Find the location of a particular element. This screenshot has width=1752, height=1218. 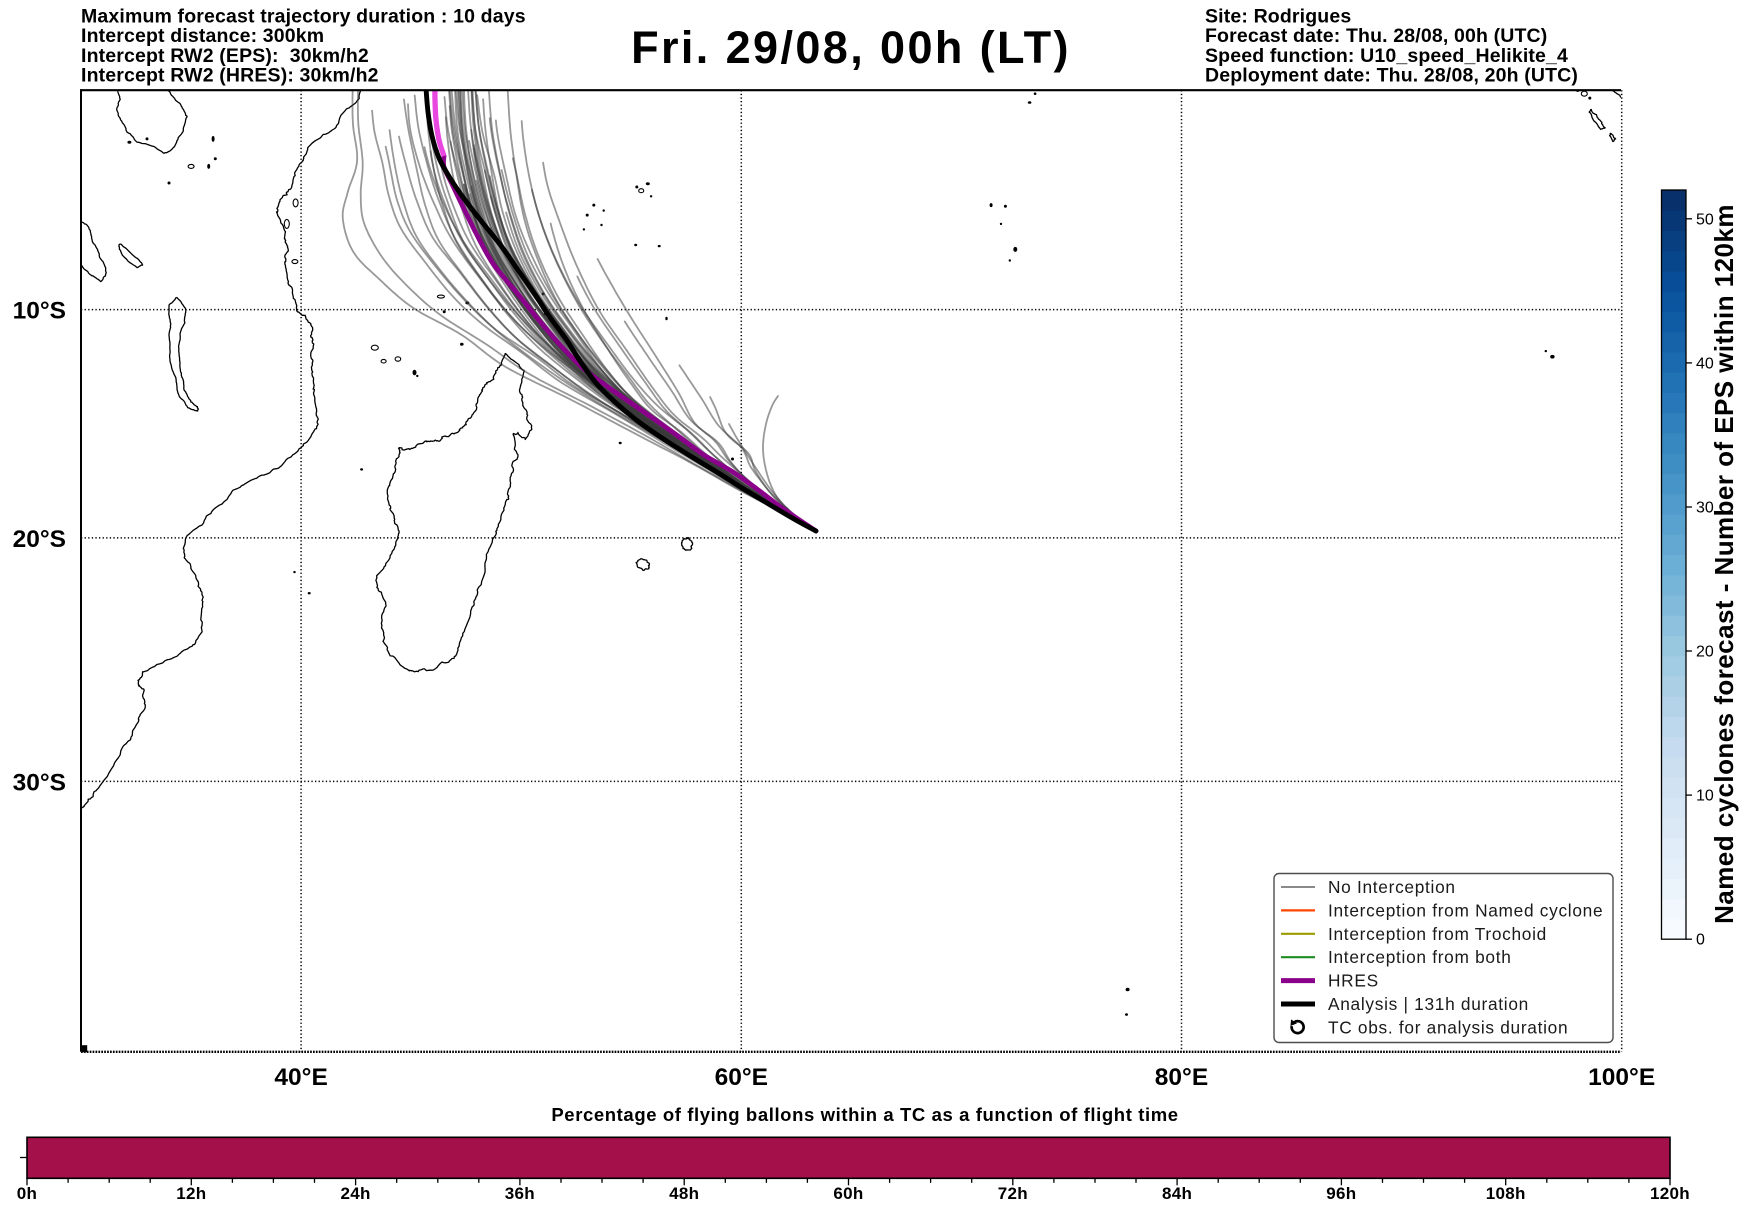

svg-text: 72h is located at coordinates (1013, 1193).